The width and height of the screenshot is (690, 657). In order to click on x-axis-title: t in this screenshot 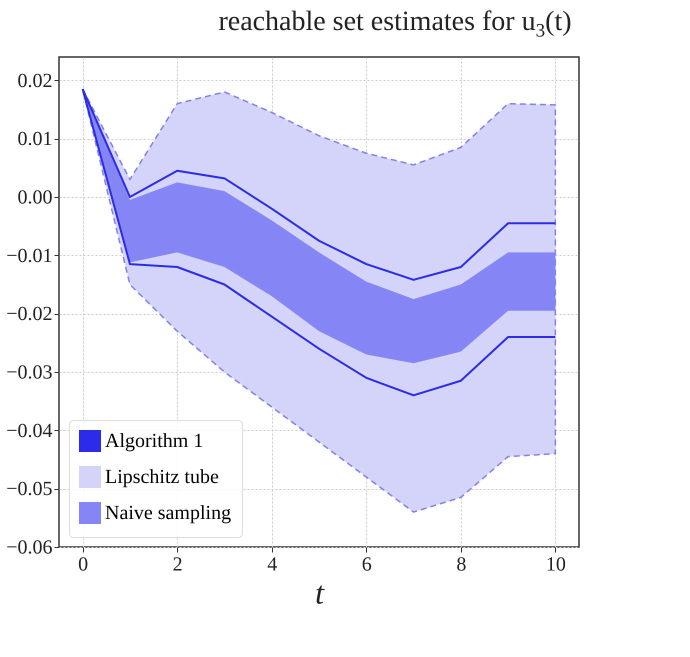, I will do `click(320, 592)`.